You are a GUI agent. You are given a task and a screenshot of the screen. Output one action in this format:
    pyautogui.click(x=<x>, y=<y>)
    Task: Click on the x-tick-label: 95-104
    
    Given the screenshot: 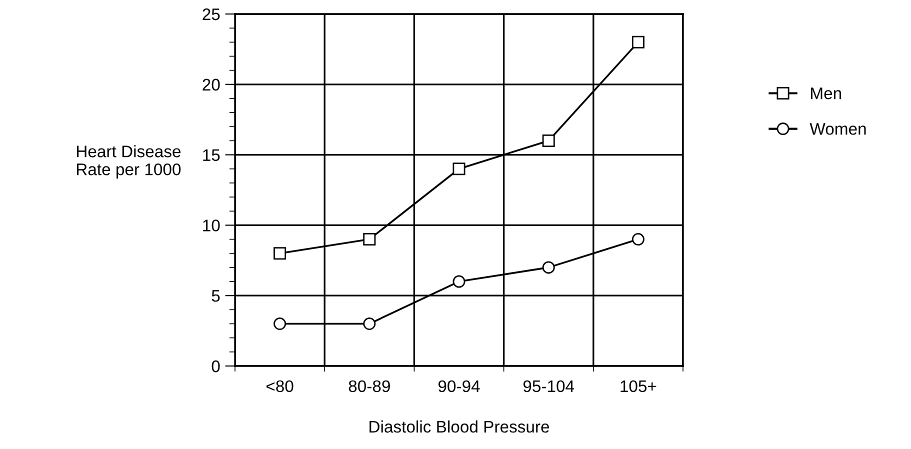 What is the action you would take?
    pyautogui.click(x=548, y=386)
    